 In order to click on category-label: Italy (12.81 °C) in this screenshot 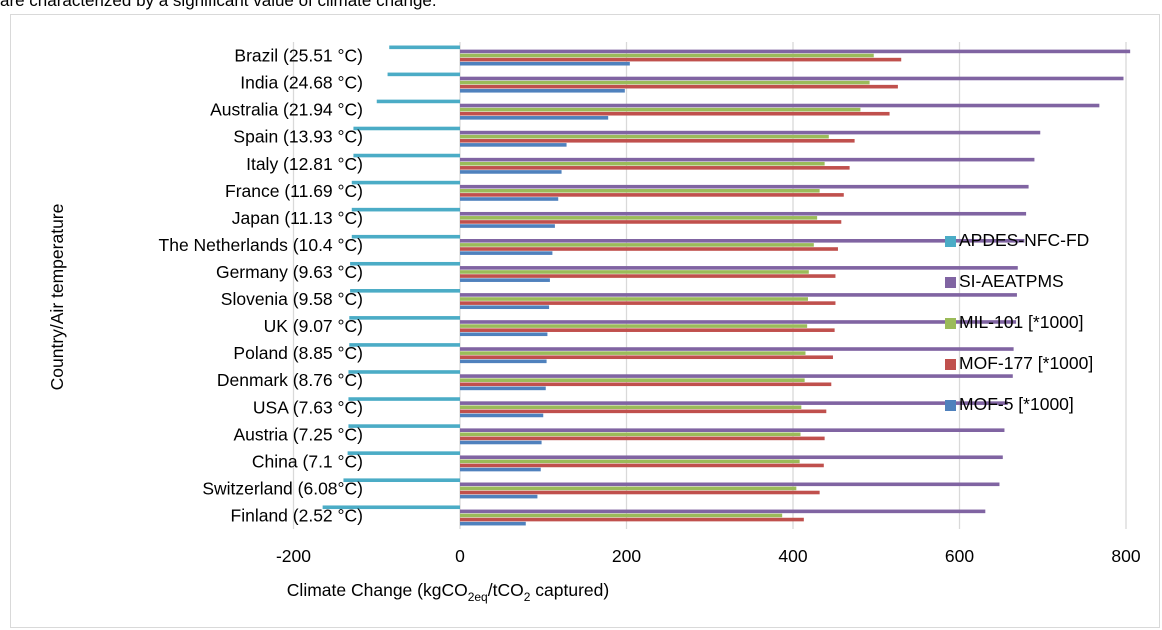, I will do `click(304, 164)`.